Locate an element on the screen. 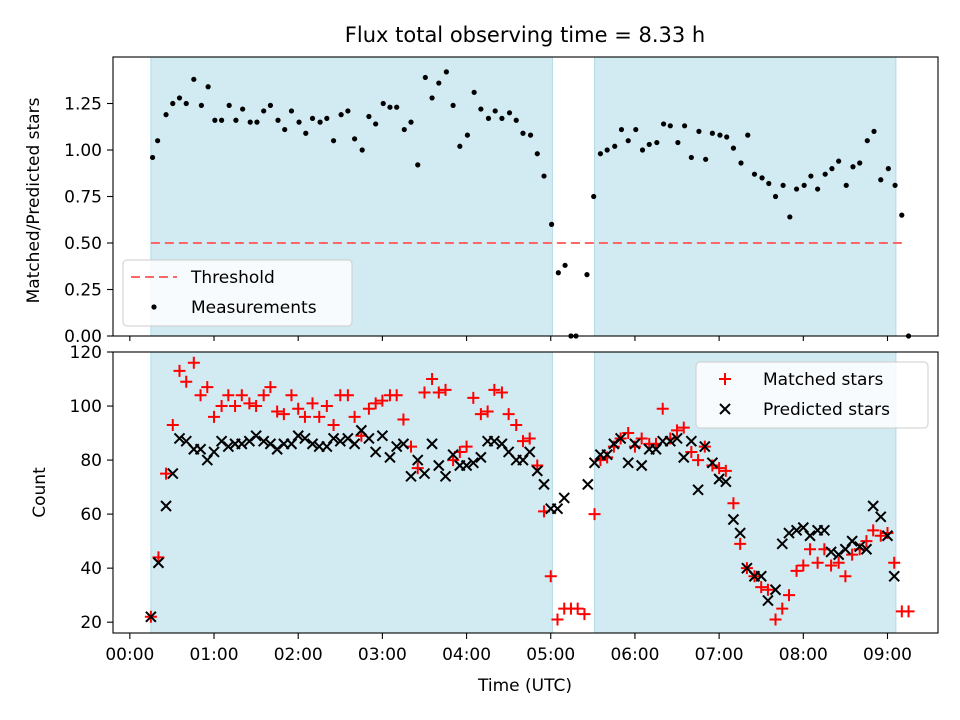  legend-box is located at coordinates (812, 395).